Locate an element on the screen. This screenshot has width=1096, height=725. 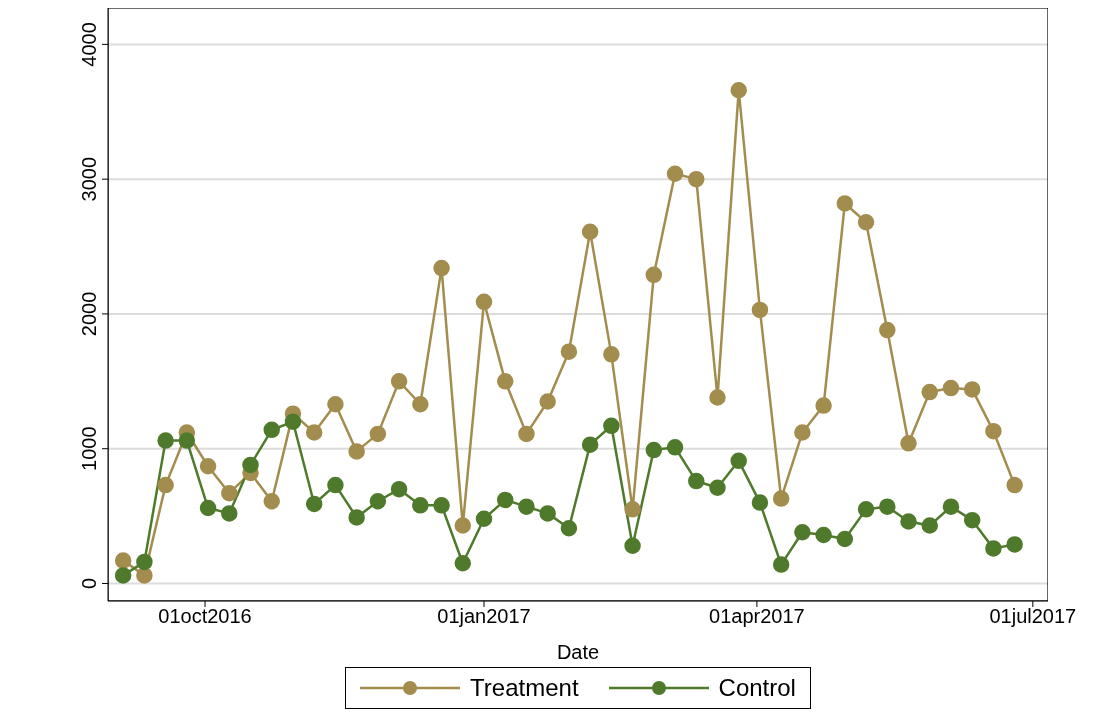
y-tick-label: 4000 is located at coordinates (89, 44).